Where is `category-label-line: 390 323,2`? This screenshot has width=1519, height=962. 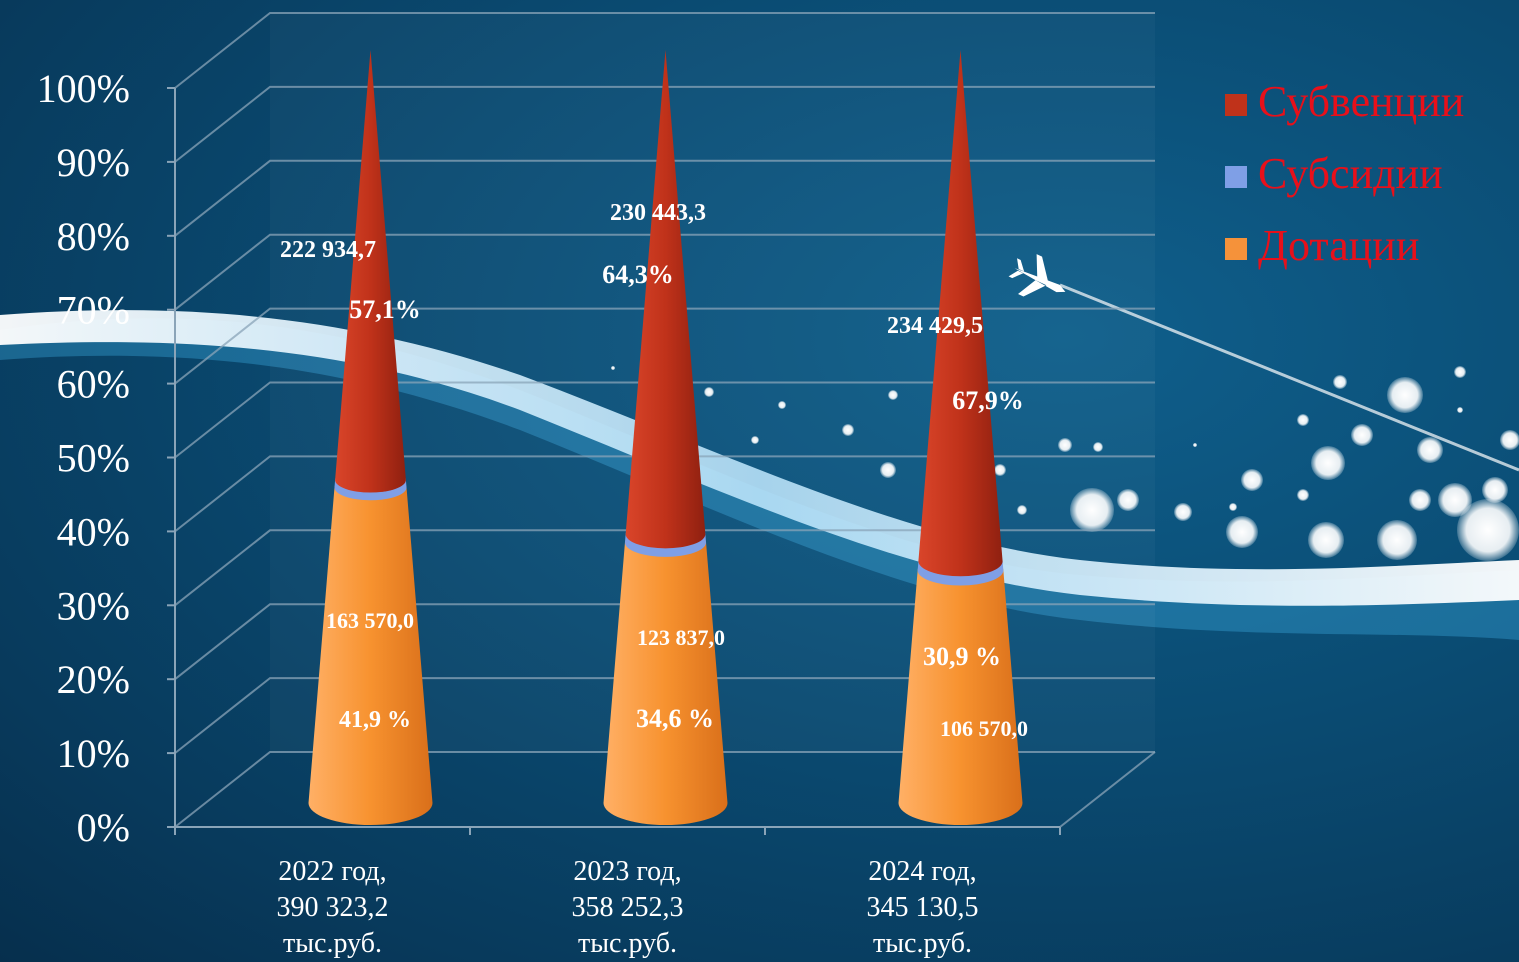
category-label-line: 390 323,2 is located at coordinates (333, 907).